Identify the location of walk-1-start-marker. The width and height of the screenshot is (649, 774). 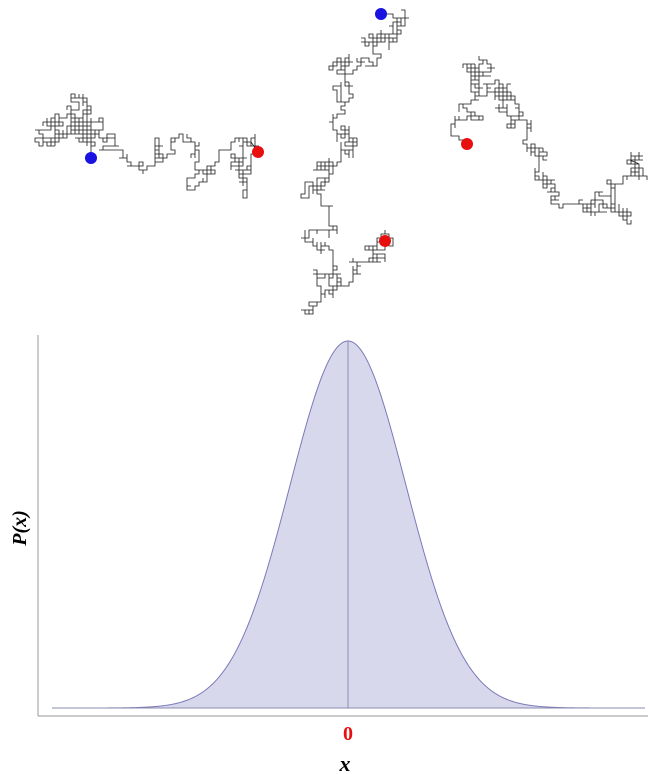
(91, 158).